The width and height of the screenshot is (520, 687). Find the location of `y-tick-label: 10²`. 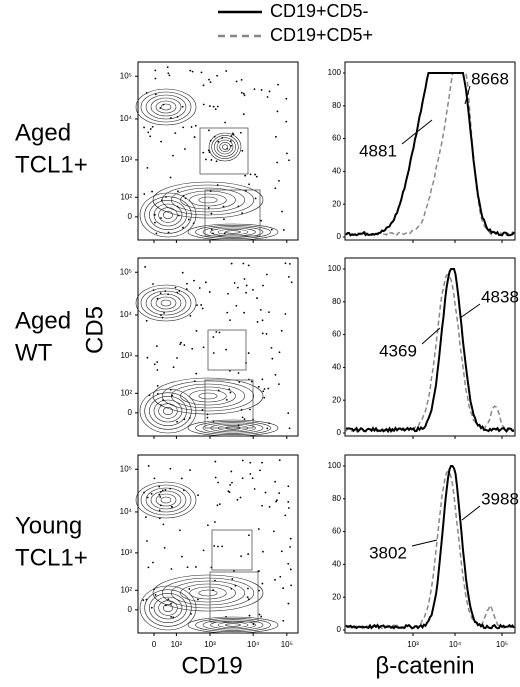

y-tick-label: 10² is located at coordinates (126, 589).